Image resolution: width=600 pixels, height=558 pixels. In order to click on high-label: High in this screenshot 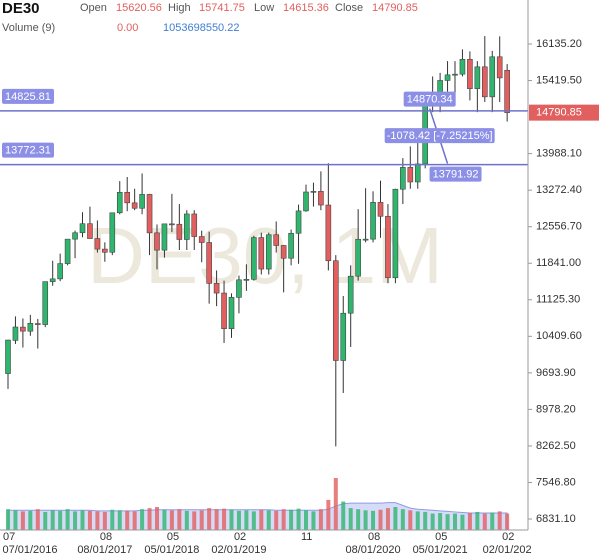, I will do `click(179, 8)`.